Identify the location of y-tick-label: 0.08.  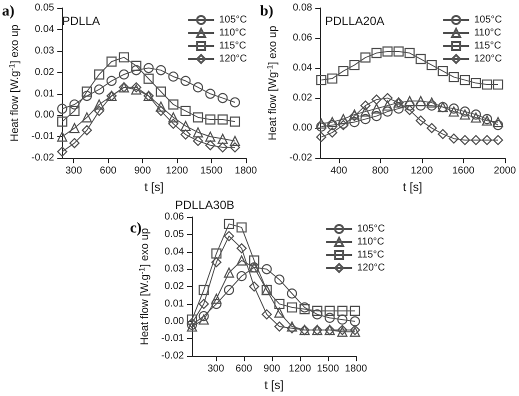
(302, 8).